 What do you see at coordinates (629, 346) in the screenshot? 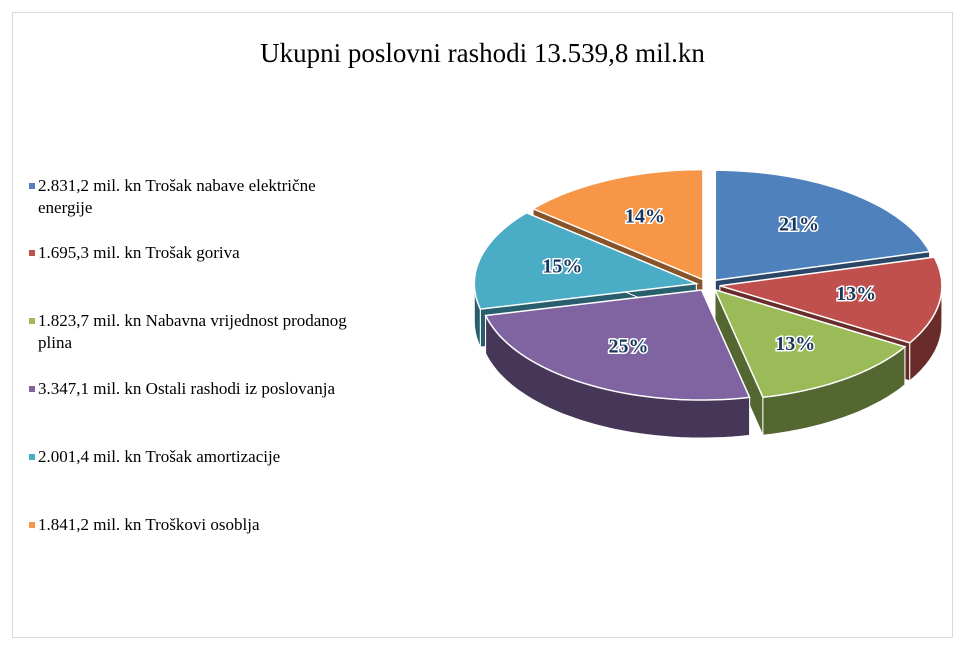
I see `data-label: 25%` at bounding box center [629, 346].